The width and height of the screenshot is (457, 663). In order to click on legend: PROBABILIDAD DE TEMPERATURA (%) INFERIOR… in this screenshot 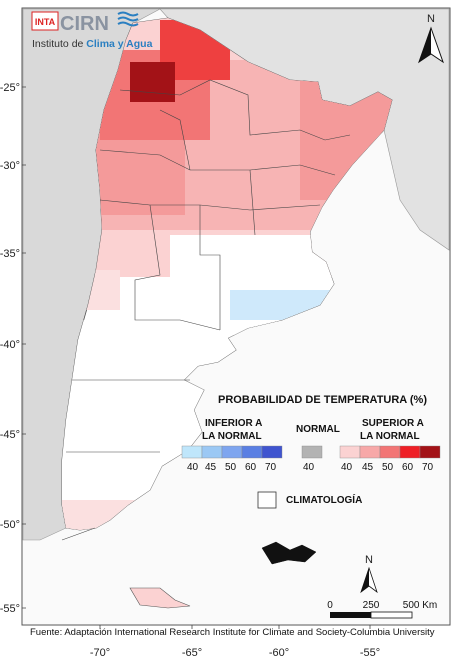, I will do `click(311, 451)`.